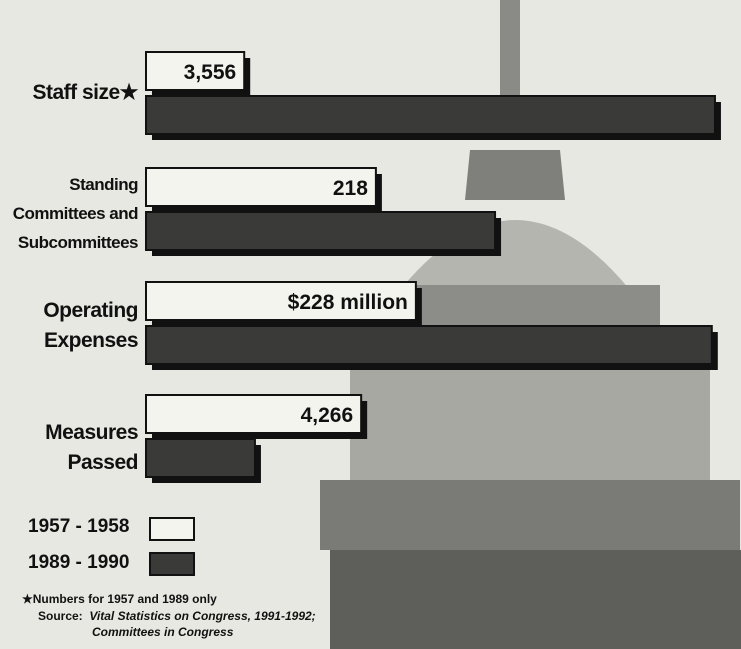 The image size is (741, 649). What do you see at coordinates (348, 302) in the screenshot?
I see `value-label: $228 million` at bounding box center [348, 302].